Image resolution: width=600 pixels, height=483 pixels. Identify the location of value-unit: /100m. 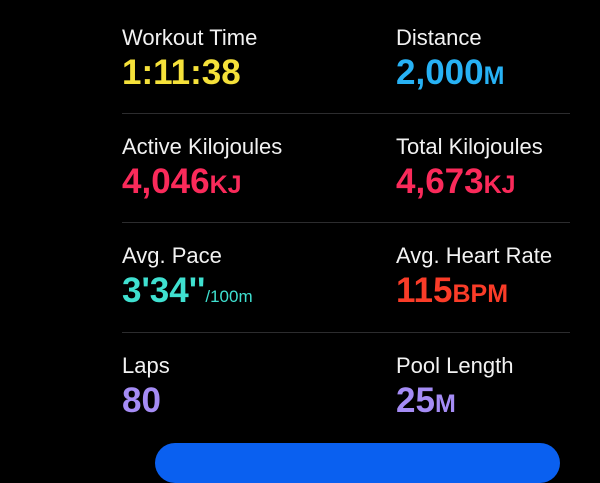
(229, 296).